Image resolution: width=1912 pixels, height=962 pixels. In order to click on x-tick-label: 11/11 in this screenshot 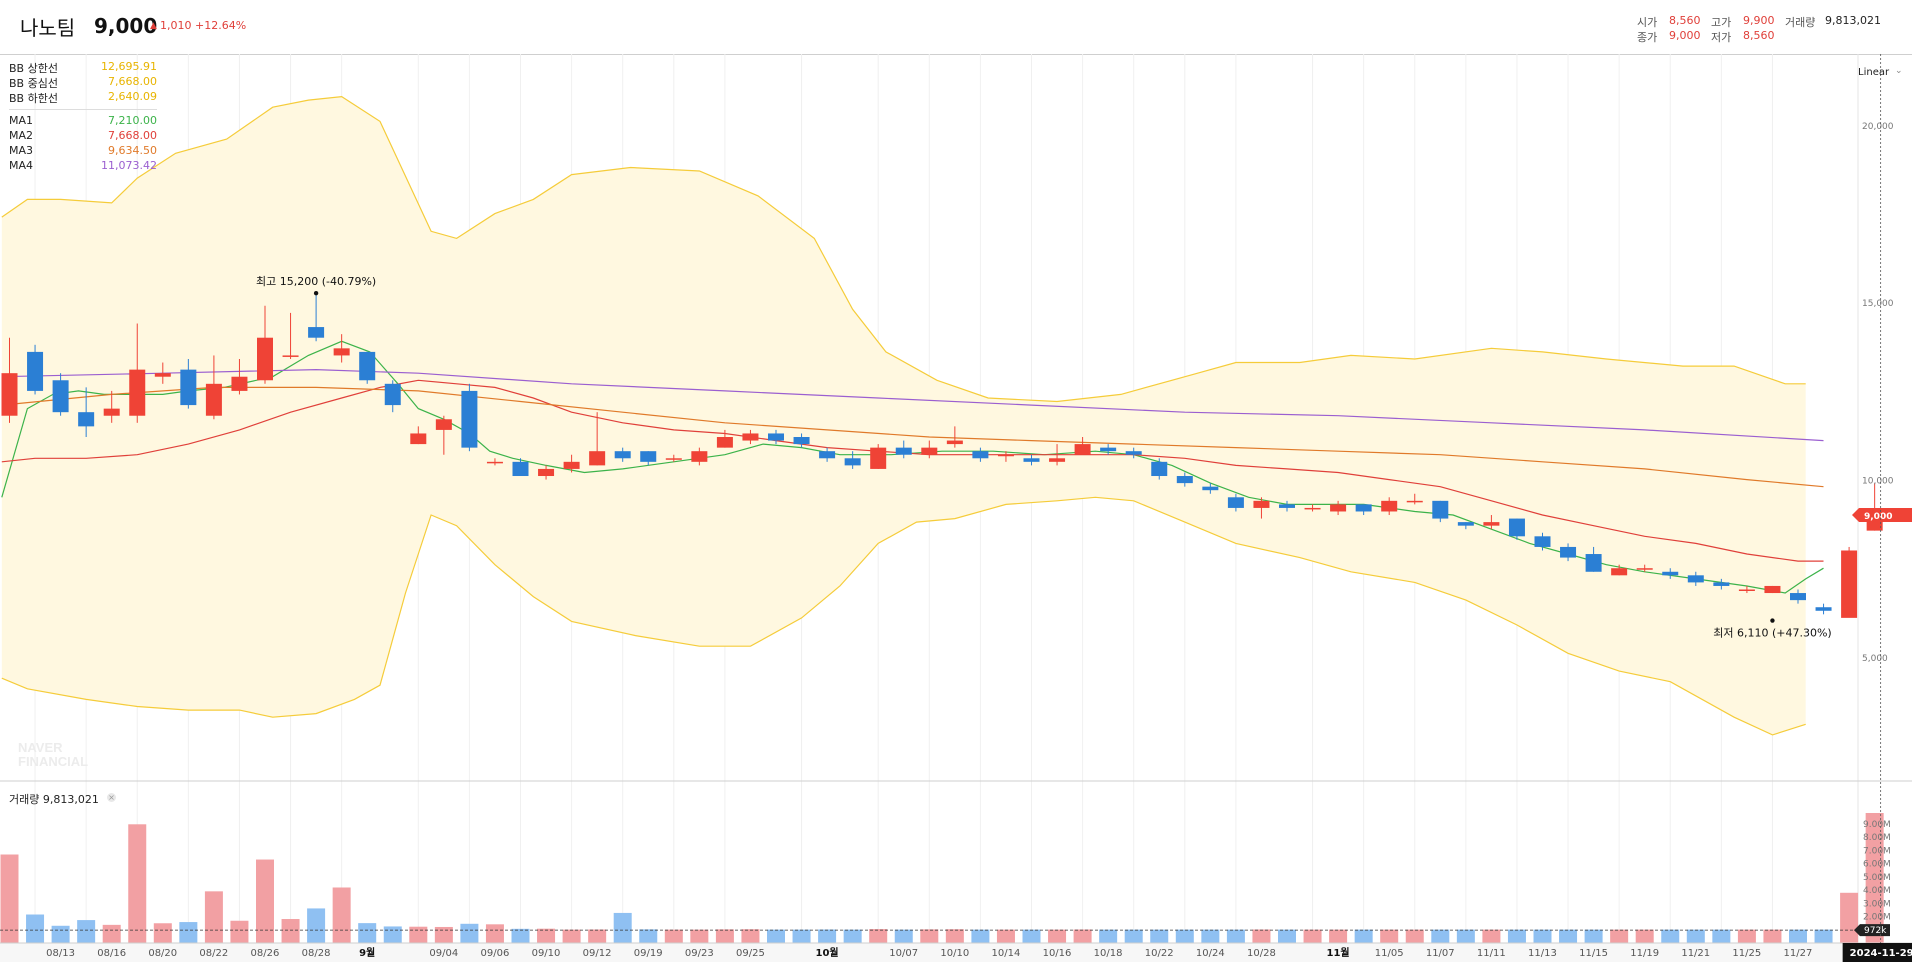, I will do `click(1491, 953)`.